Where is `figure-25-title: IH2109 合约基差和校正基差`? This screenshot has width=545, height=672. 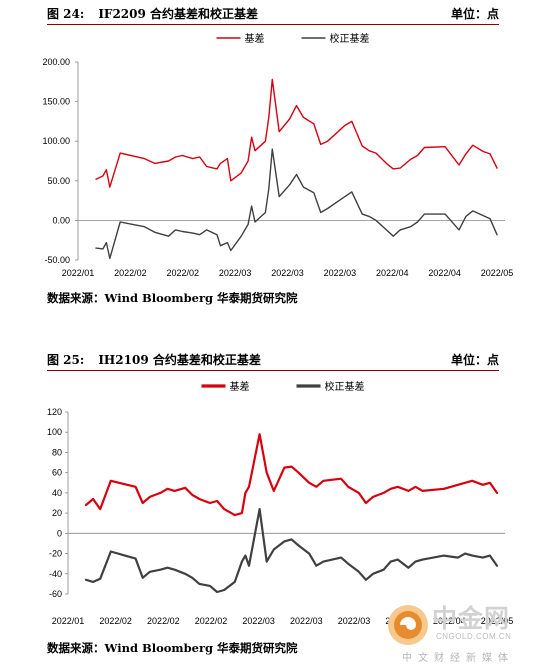
figure-25-title: IH2109 合约基差和校正基差 is located at coordinates (179, 360).